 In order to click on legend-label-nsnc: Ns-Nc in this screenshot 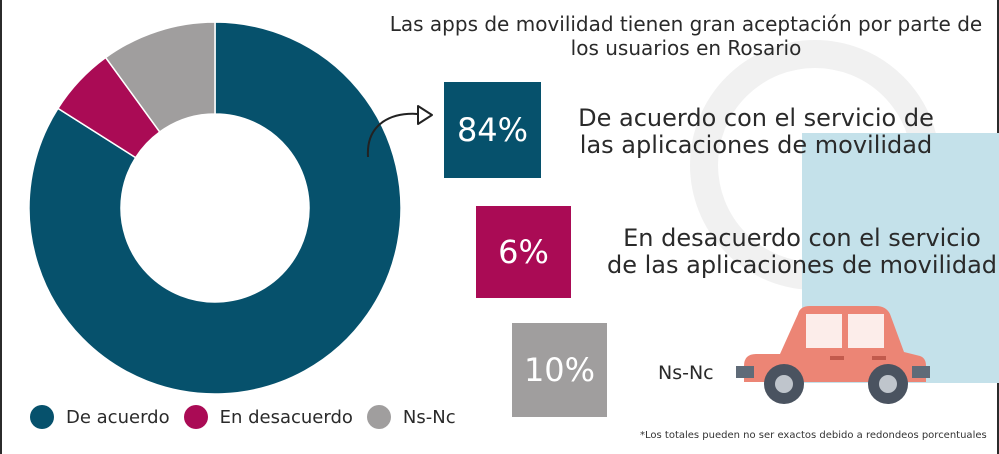, I will do `click(429, 417)`.